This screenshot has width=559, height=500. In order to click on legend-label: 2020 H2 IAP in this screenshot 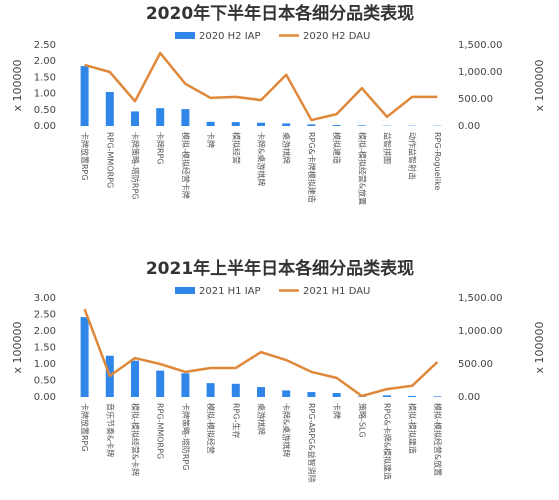, I will do `click(230, 36)`.